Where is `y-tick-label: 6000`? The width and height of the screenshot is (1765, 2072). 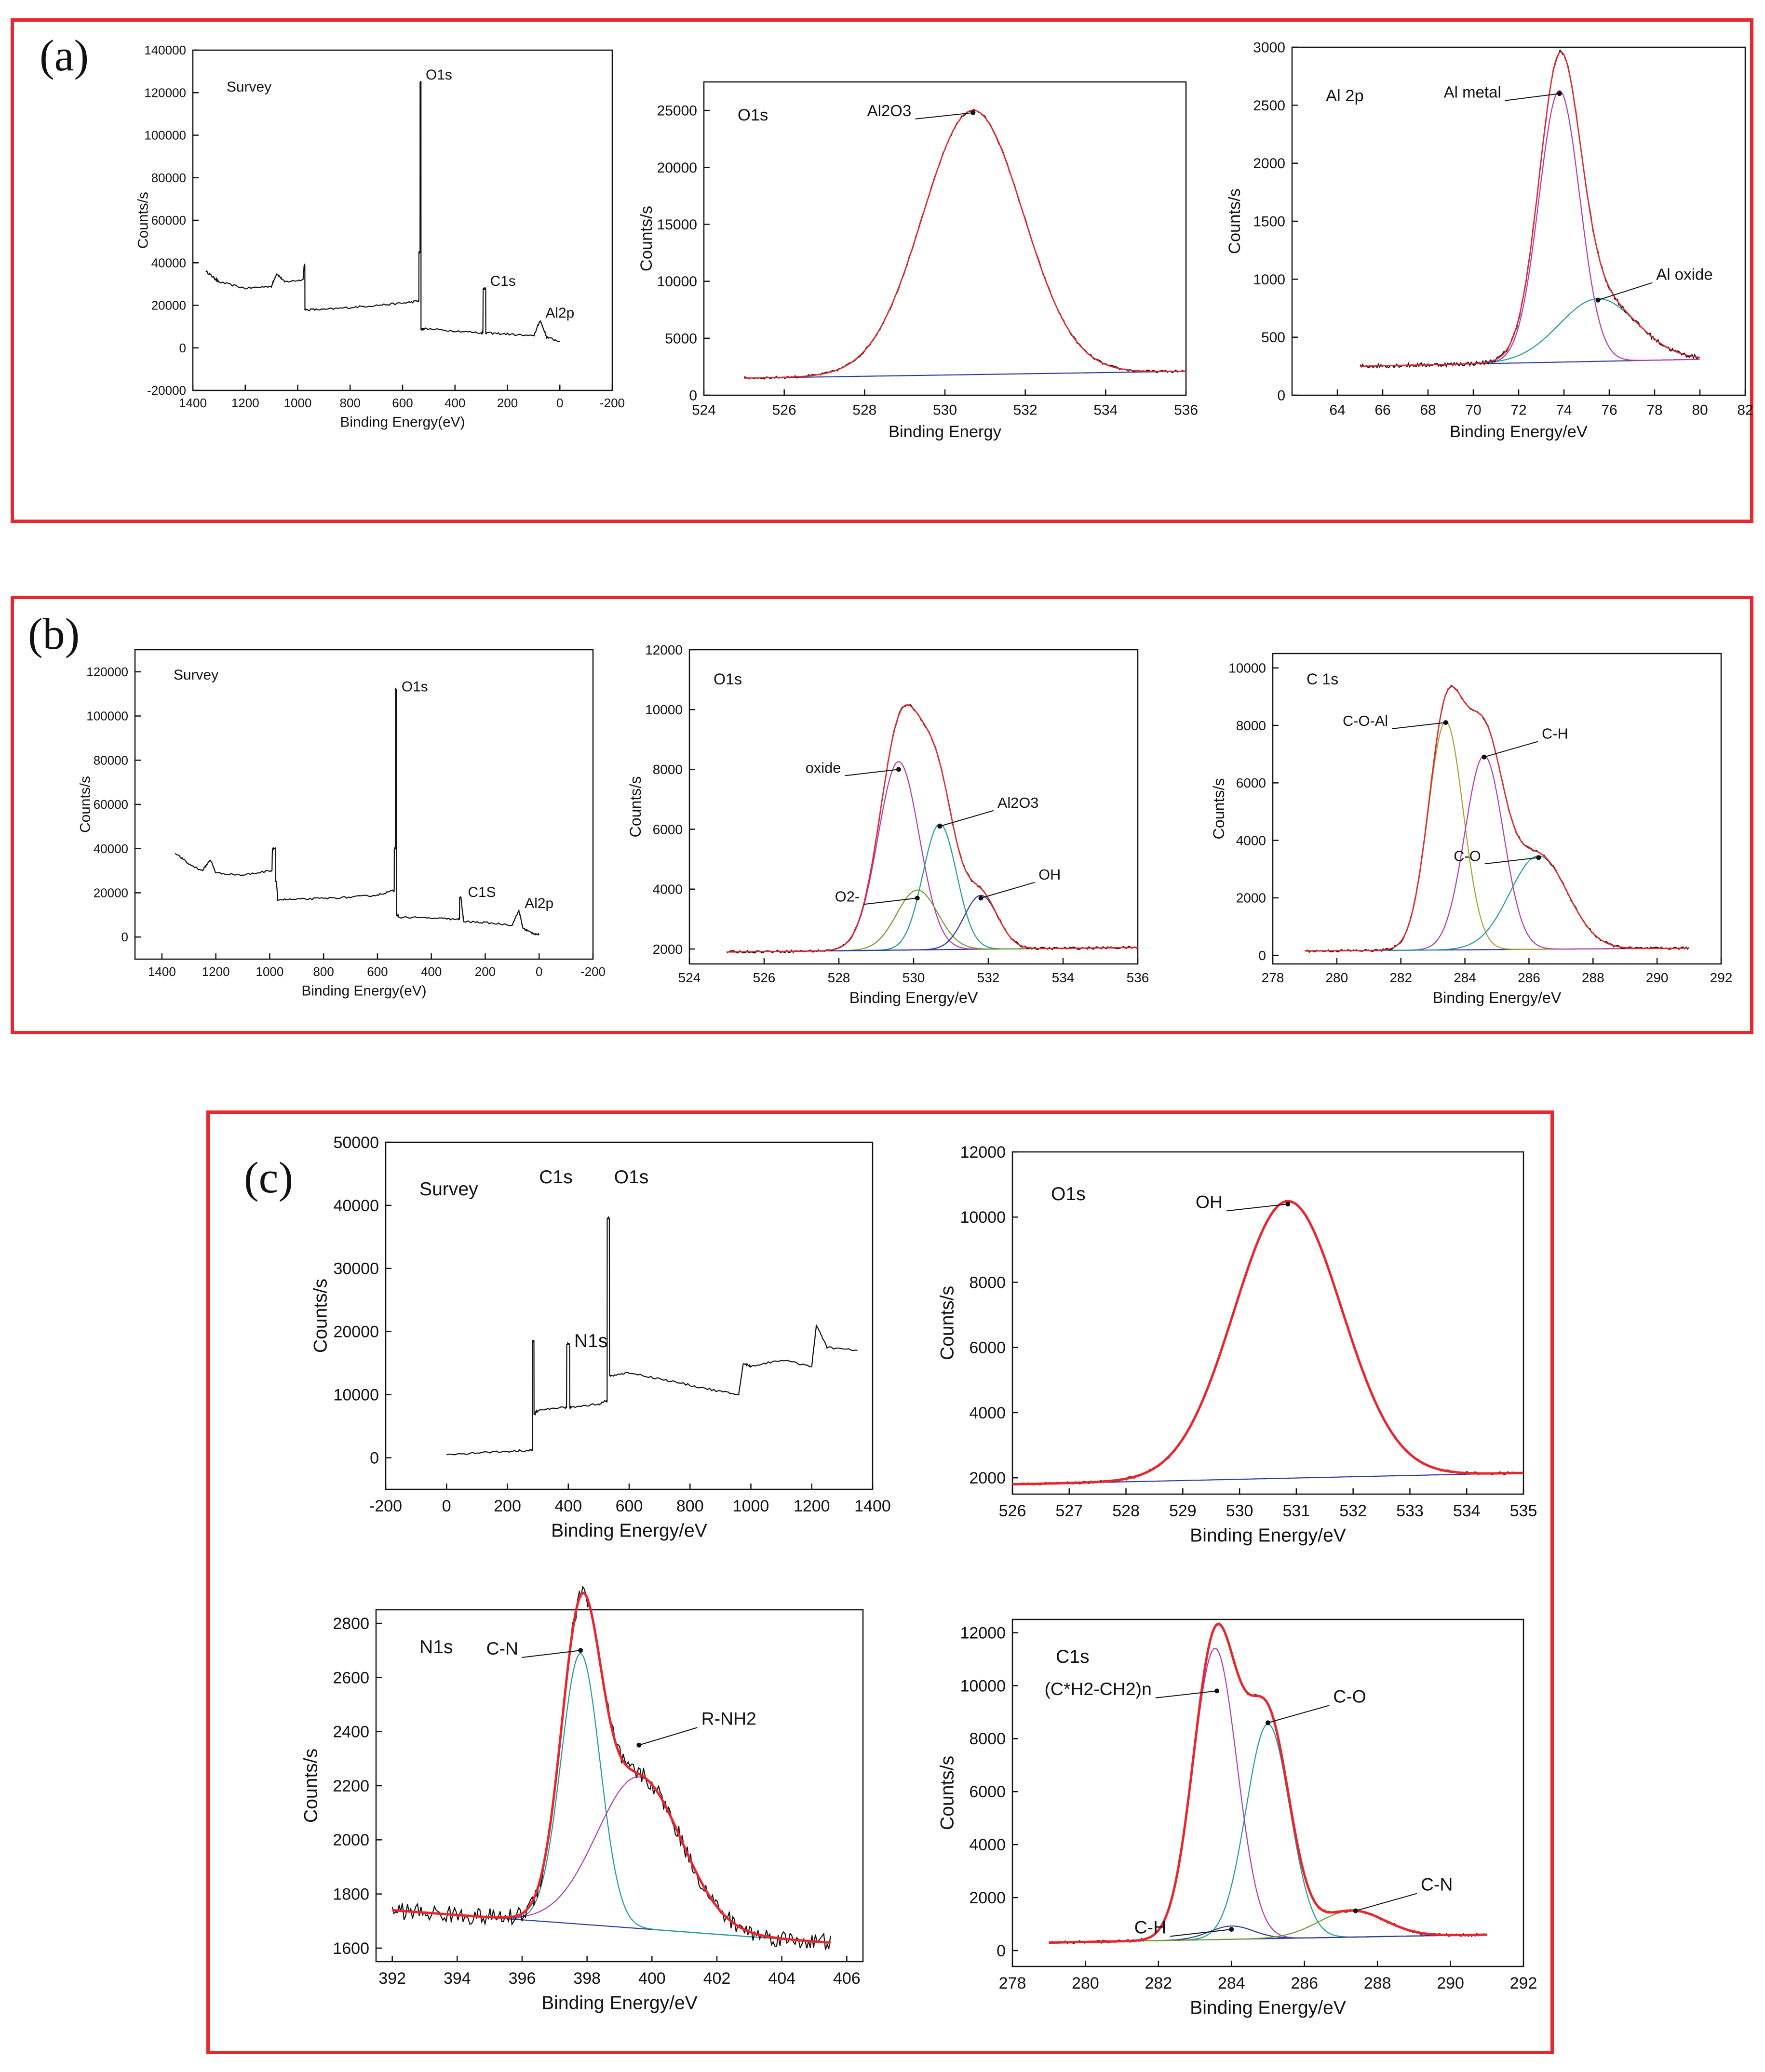 y-tick-label: 6000 is located at coordinates (668, 829).